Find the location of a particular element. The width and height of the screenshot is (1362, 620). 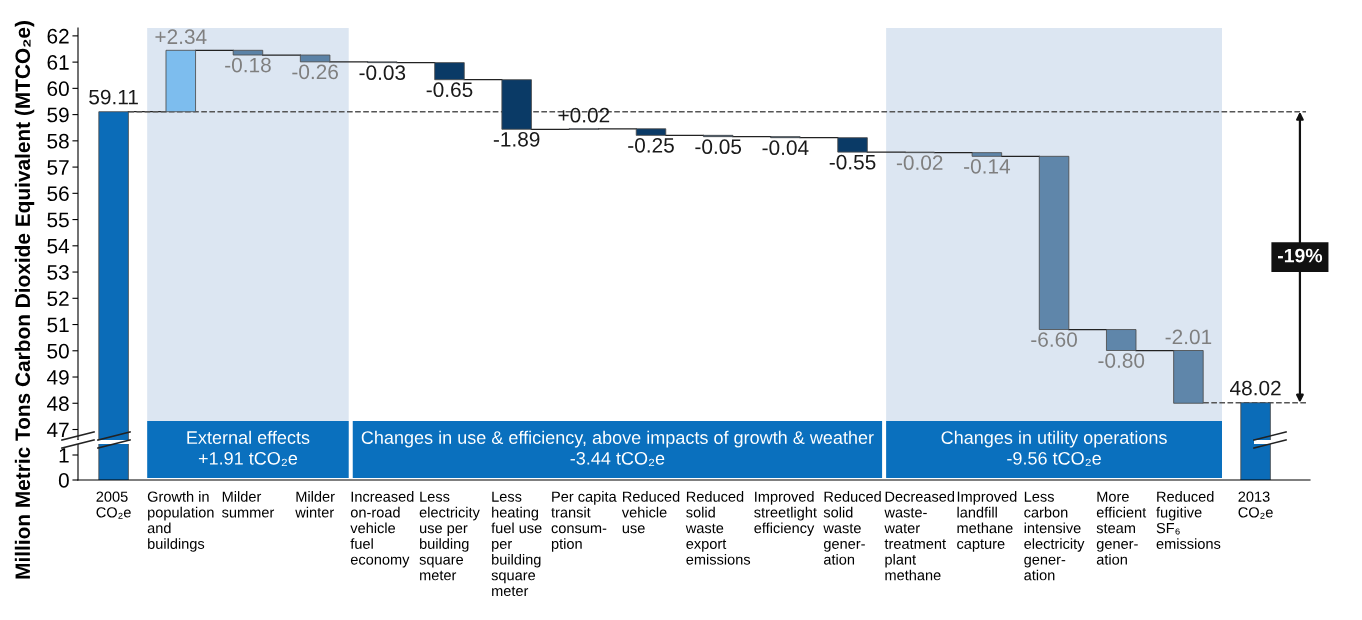

x-tick-label: Improved landfill methane capture is located at coordinates (987, 521).